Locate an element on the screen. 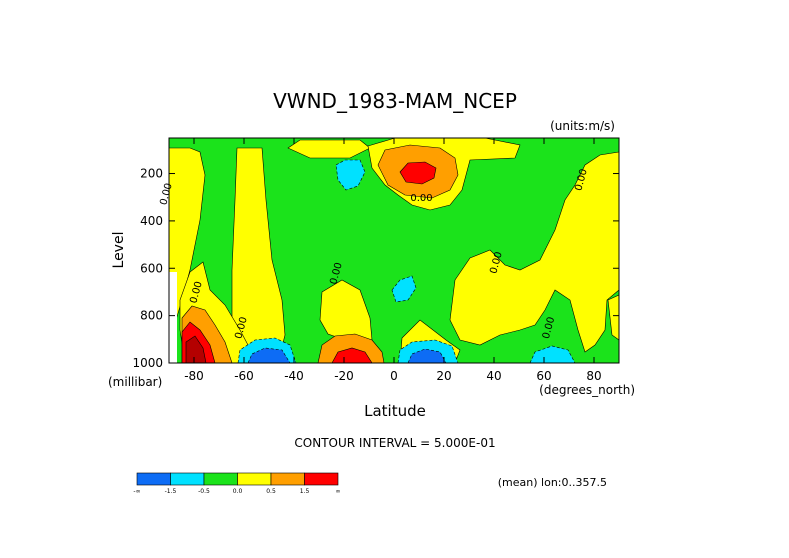  y-tick-label: 800 is located at coordinates (151, 316).